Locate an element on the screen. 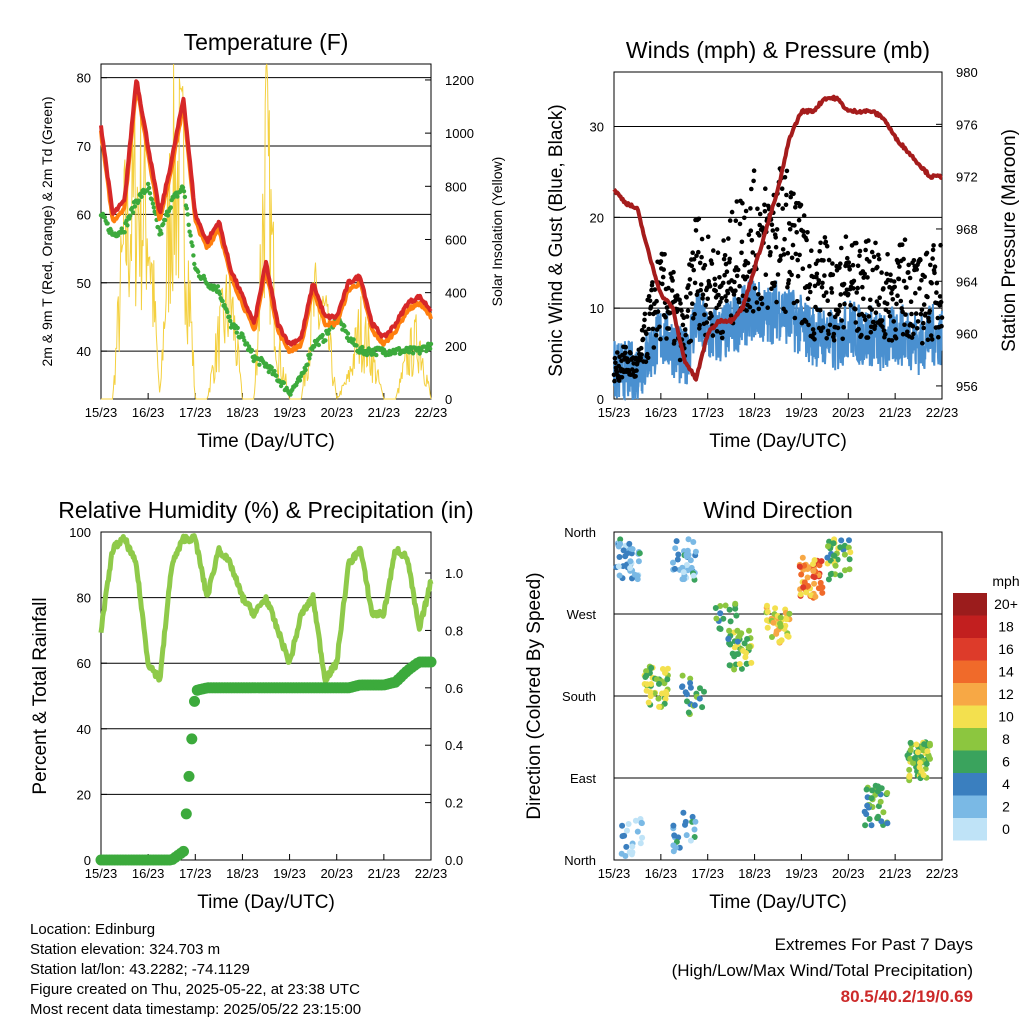 This screenshot has width=1024, height=1024. winds-xtick-label: 20/23 is located at coordinates (848, 412).